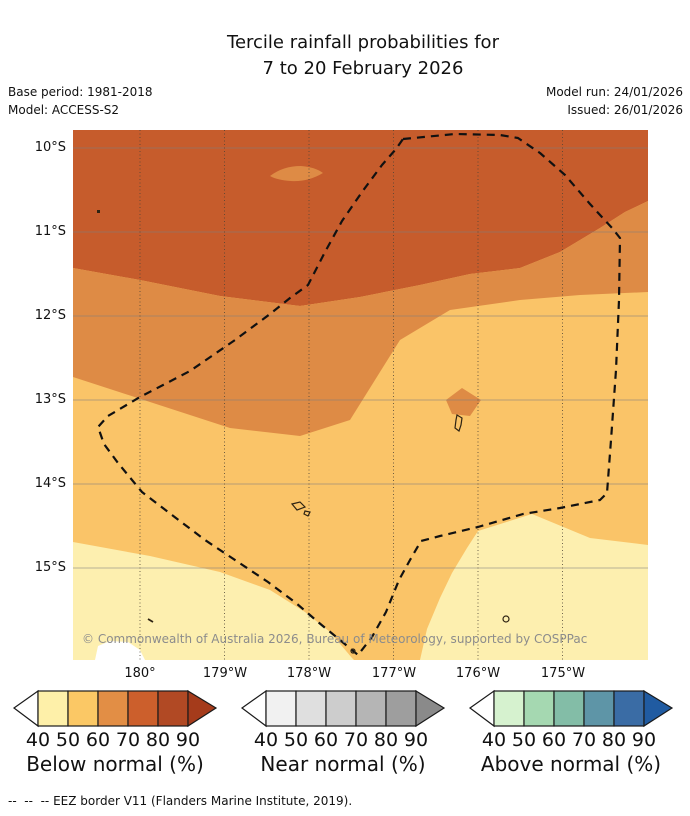 The image size is (690, 816). I want to click on band-40-50-west, so click(213, 601).